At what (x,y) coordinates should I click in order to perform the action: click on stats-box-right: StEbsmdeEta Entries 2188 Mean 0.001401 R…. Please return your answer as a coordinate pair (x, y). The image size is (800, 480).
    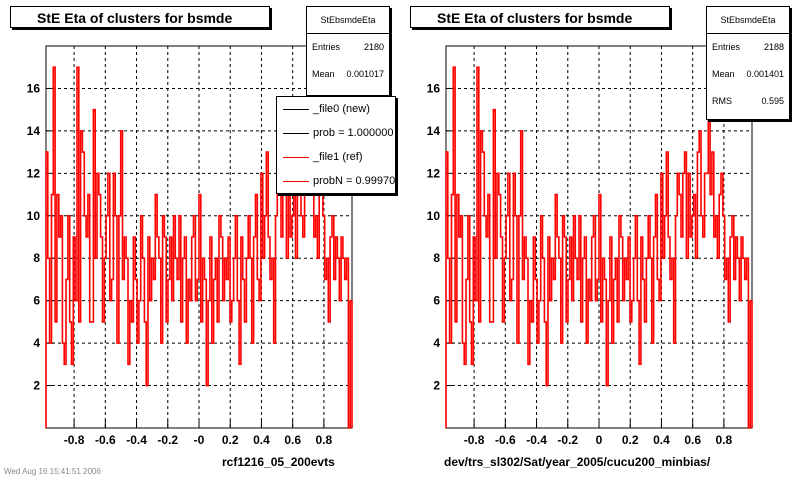
    Looking at the image, I should click on (748, 63).